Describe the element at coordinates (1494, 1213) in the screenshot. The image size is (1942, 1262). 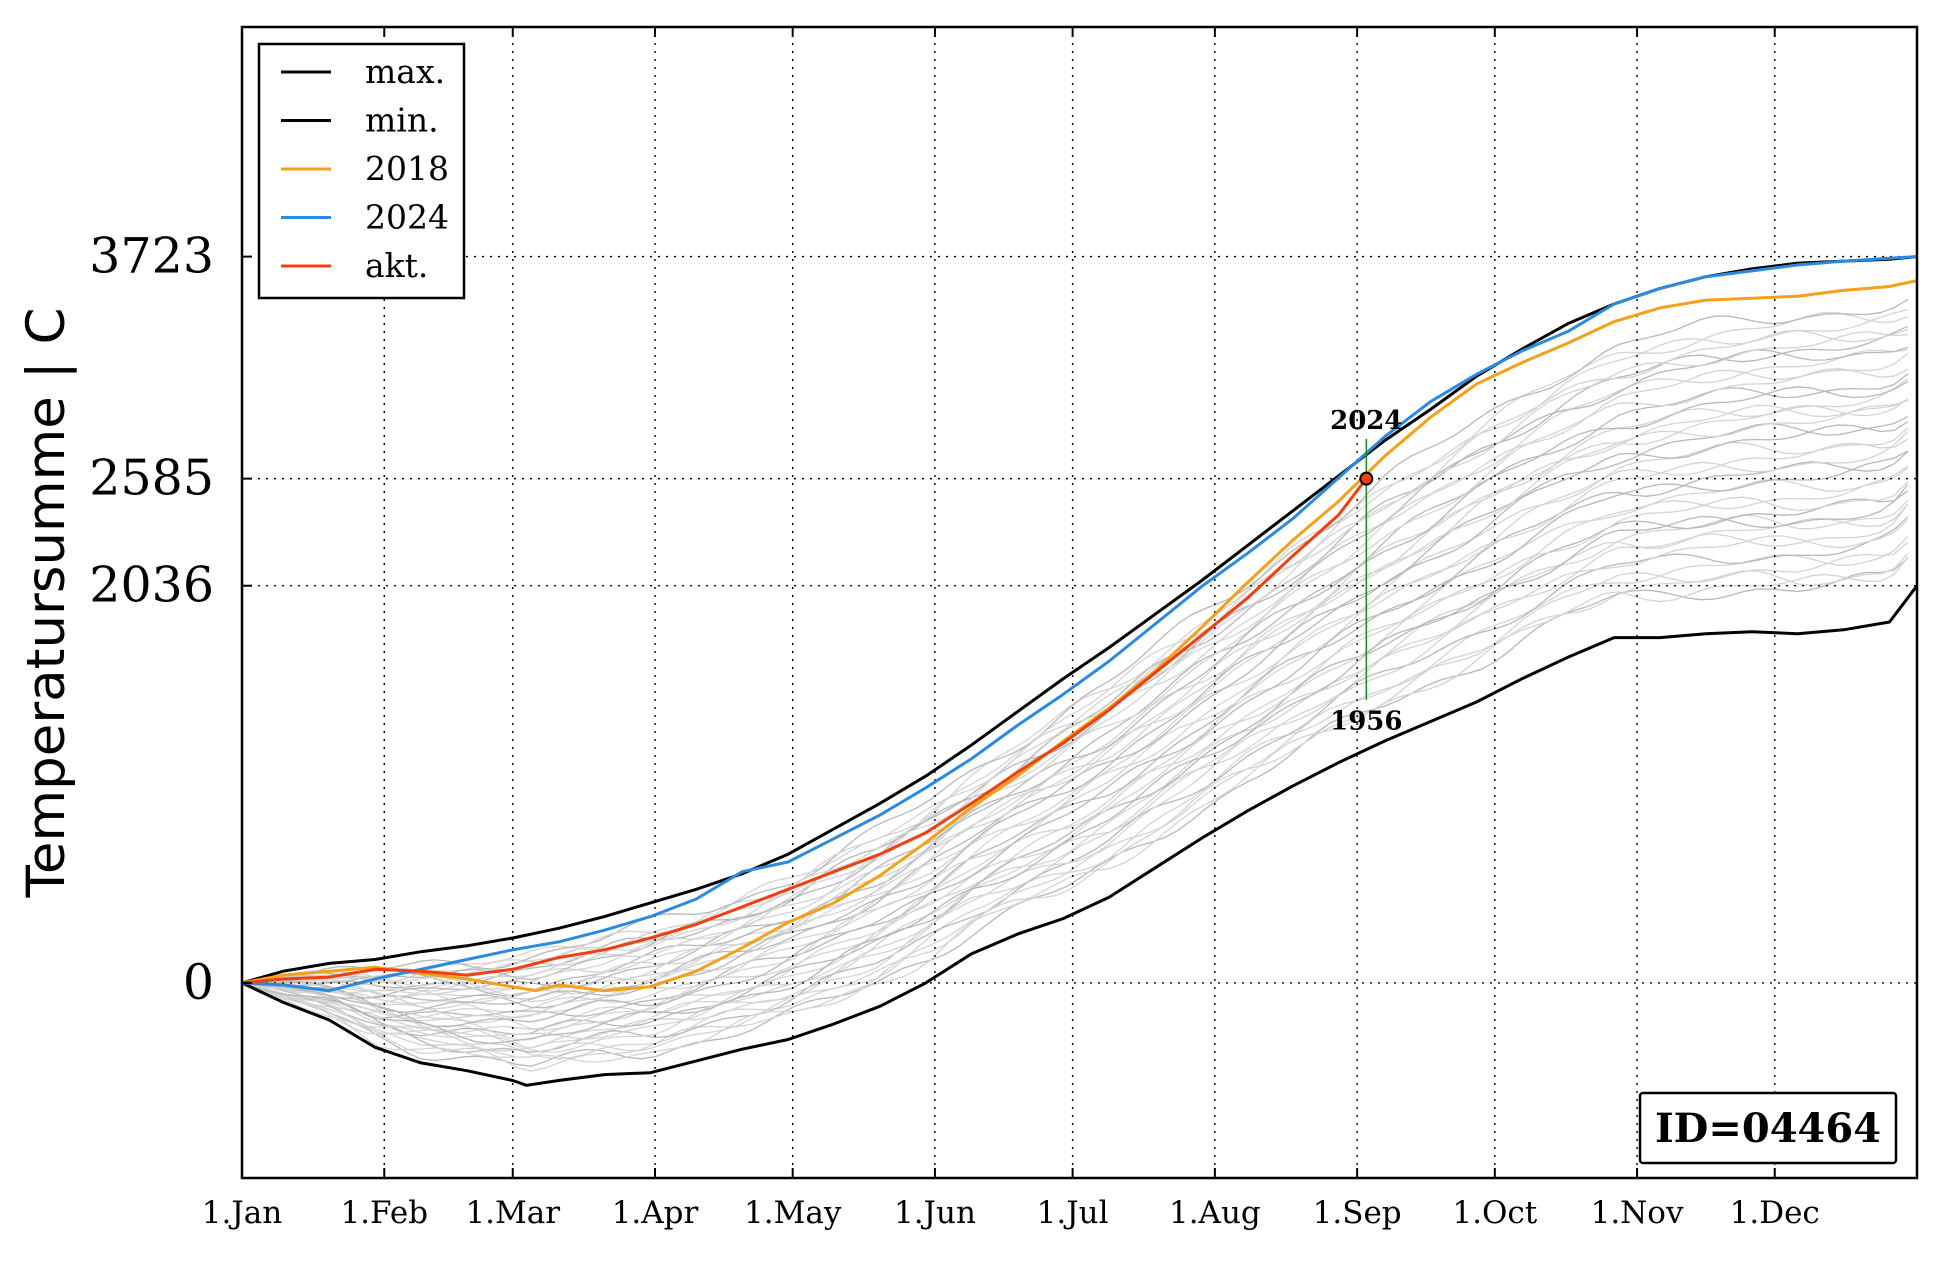
I see `x-tick-label: 1.Oct` at that location.